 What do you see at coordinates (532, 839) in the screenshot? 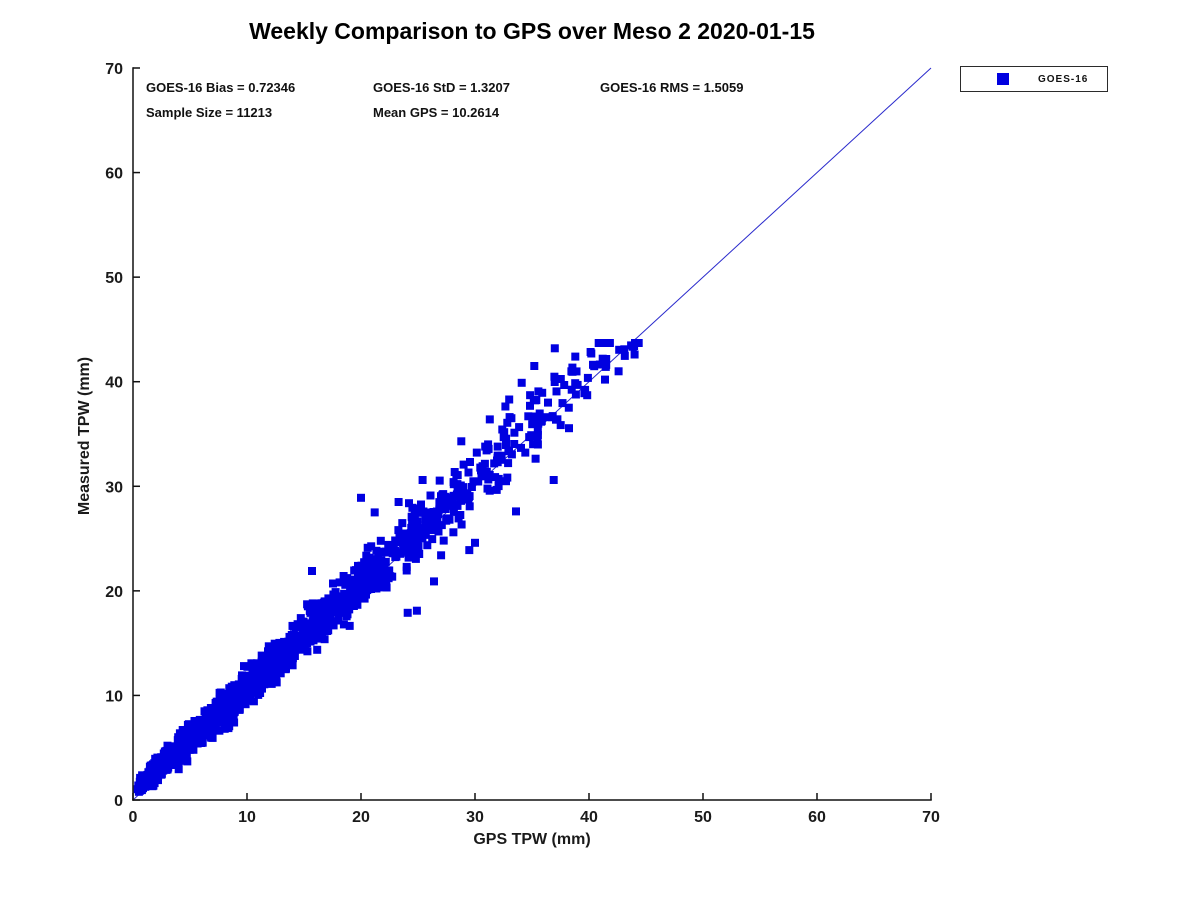
I see `x-axis-label: GPS TPW (mm)` at bounding box center [532, 839].